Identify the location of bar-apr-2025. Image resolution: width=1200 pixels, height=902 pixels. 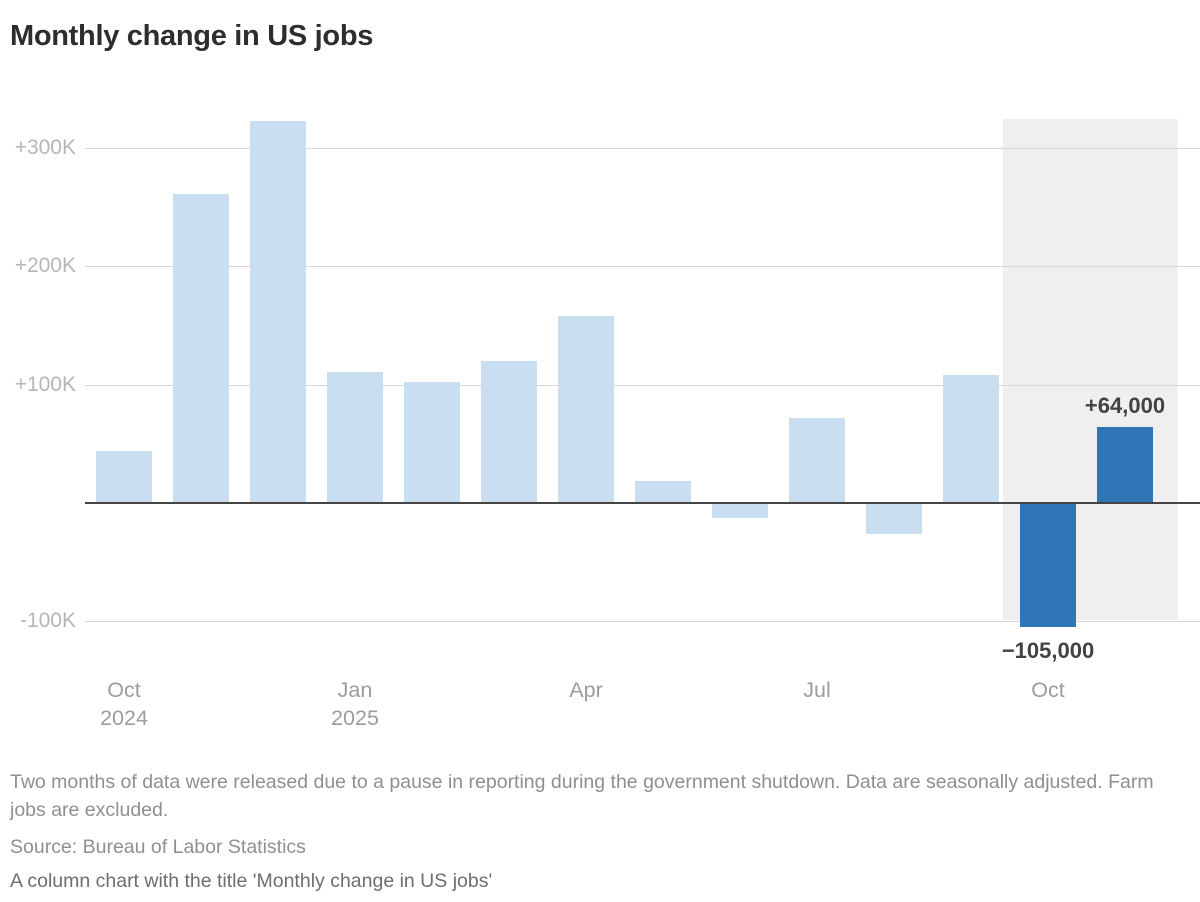
(586, 409).